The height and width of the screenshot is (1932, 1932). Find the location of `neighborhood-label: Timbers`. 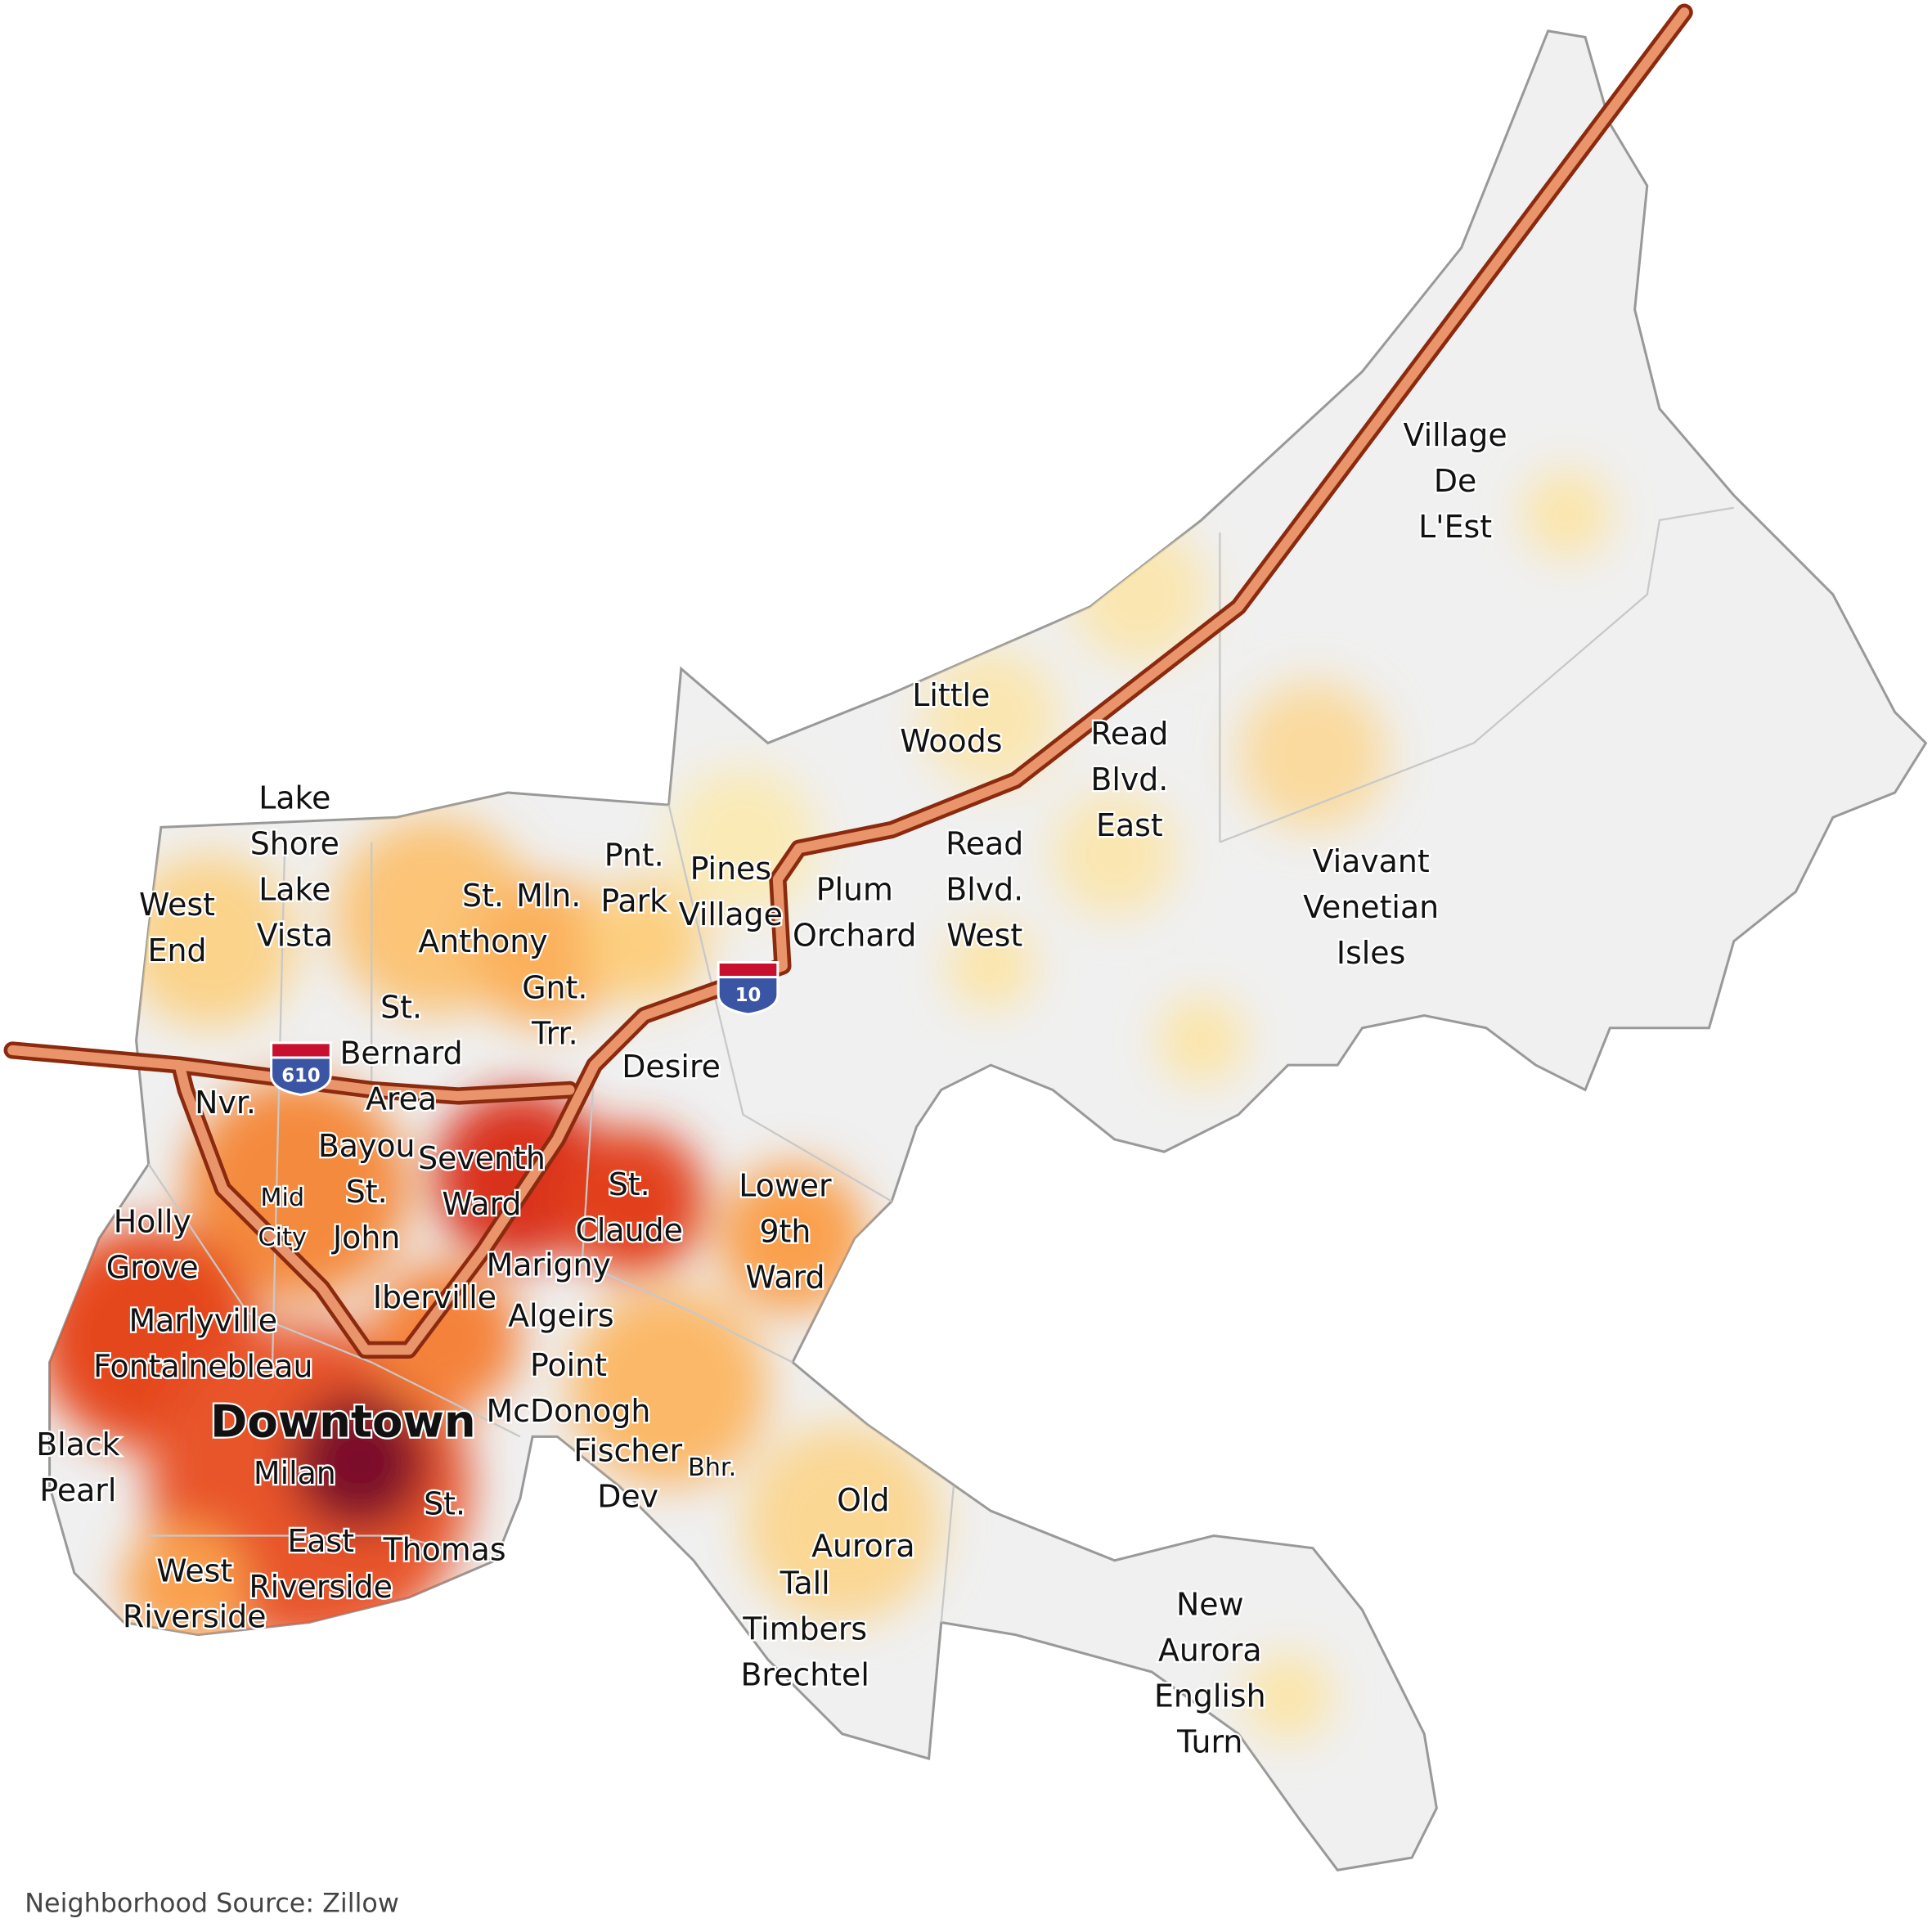

neighborhood-label: Timbers is located at coordinates (805, 1629).